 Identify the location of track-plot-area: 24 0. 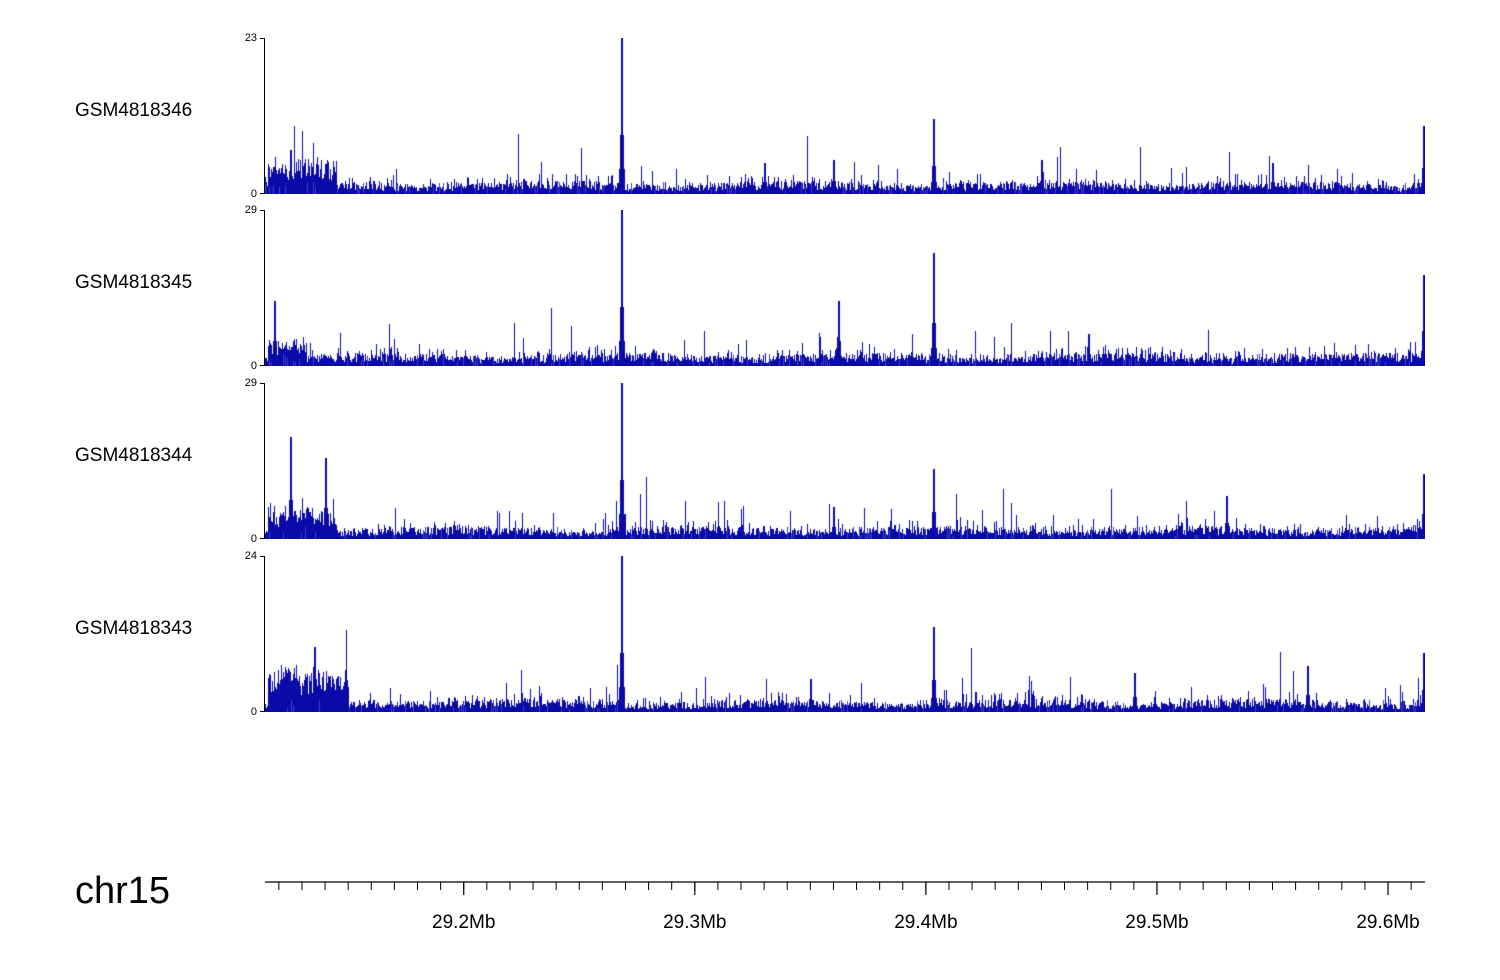
(835, 634).